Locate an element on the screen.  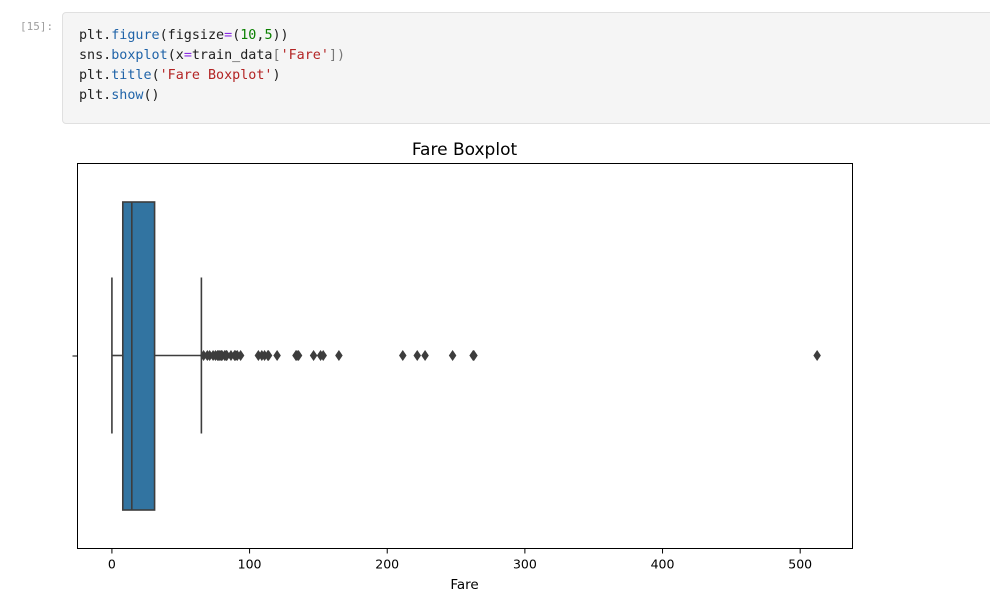
x-tick-label: 300 is located at coordinates (525, 564).